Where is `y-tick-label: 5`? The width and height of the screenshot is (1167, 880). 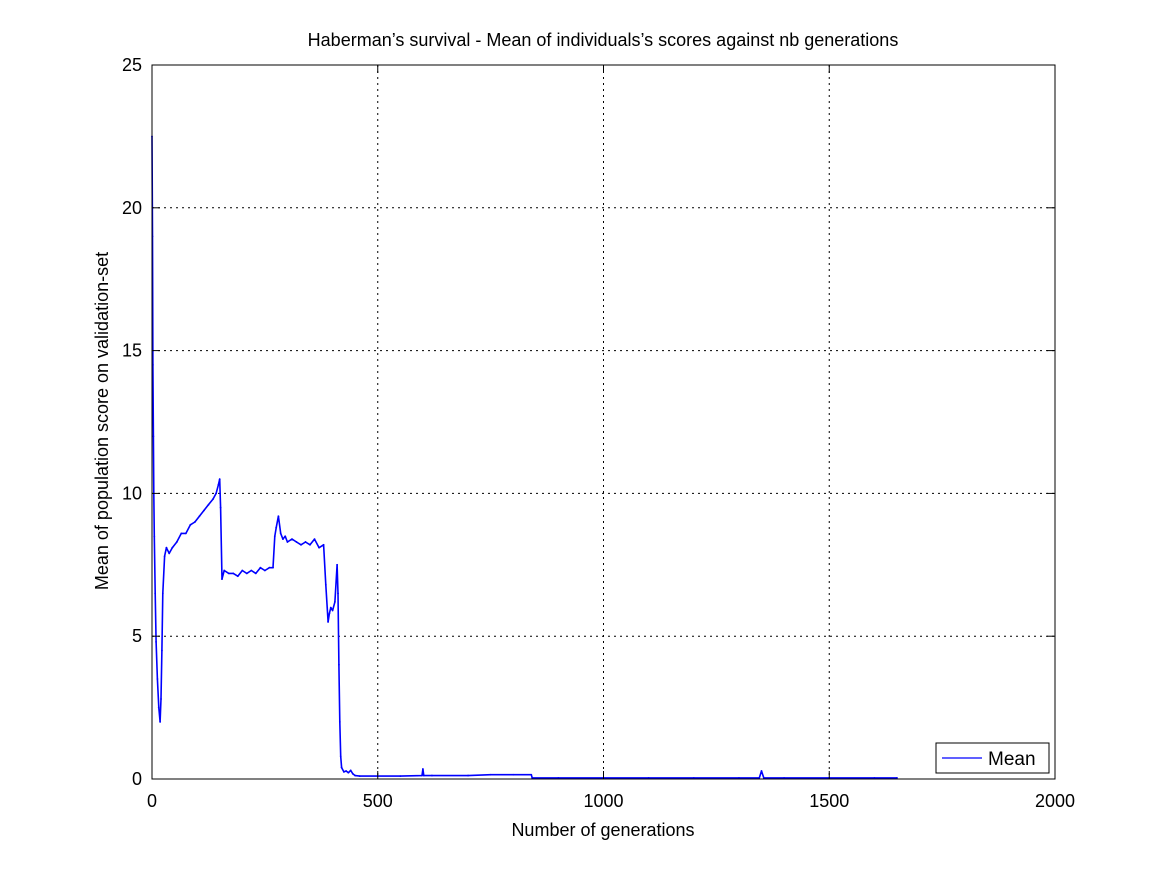 y-tick-label: 5 is located at coordinates (137, 636).